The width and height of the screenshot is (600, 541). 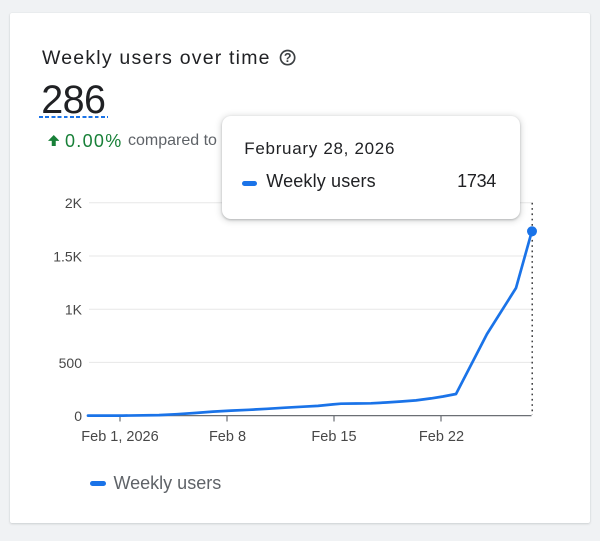 I want to click on svg-text: 500, so click(x=71, y=363).